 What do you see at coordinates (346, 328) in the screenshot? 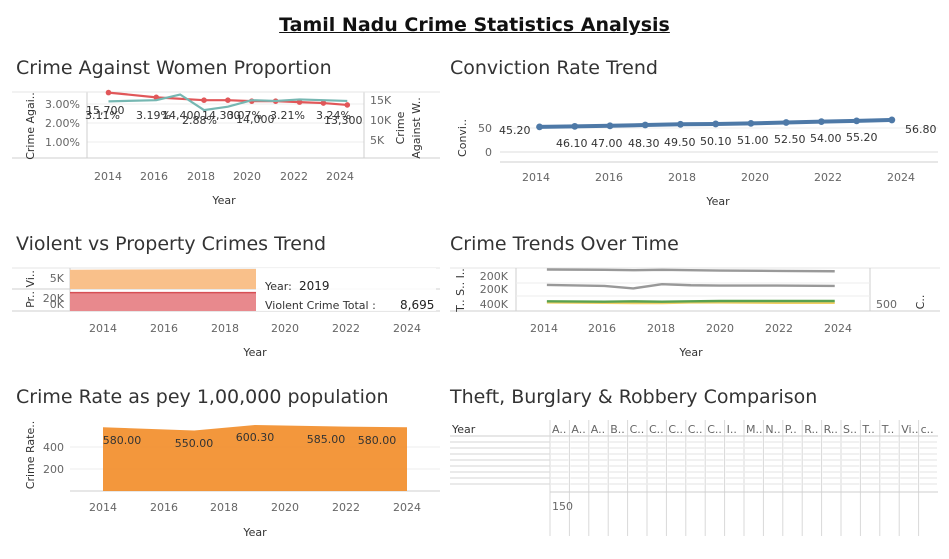
I see `violent-x-tick: 2022` at bounding box center [346, 328].